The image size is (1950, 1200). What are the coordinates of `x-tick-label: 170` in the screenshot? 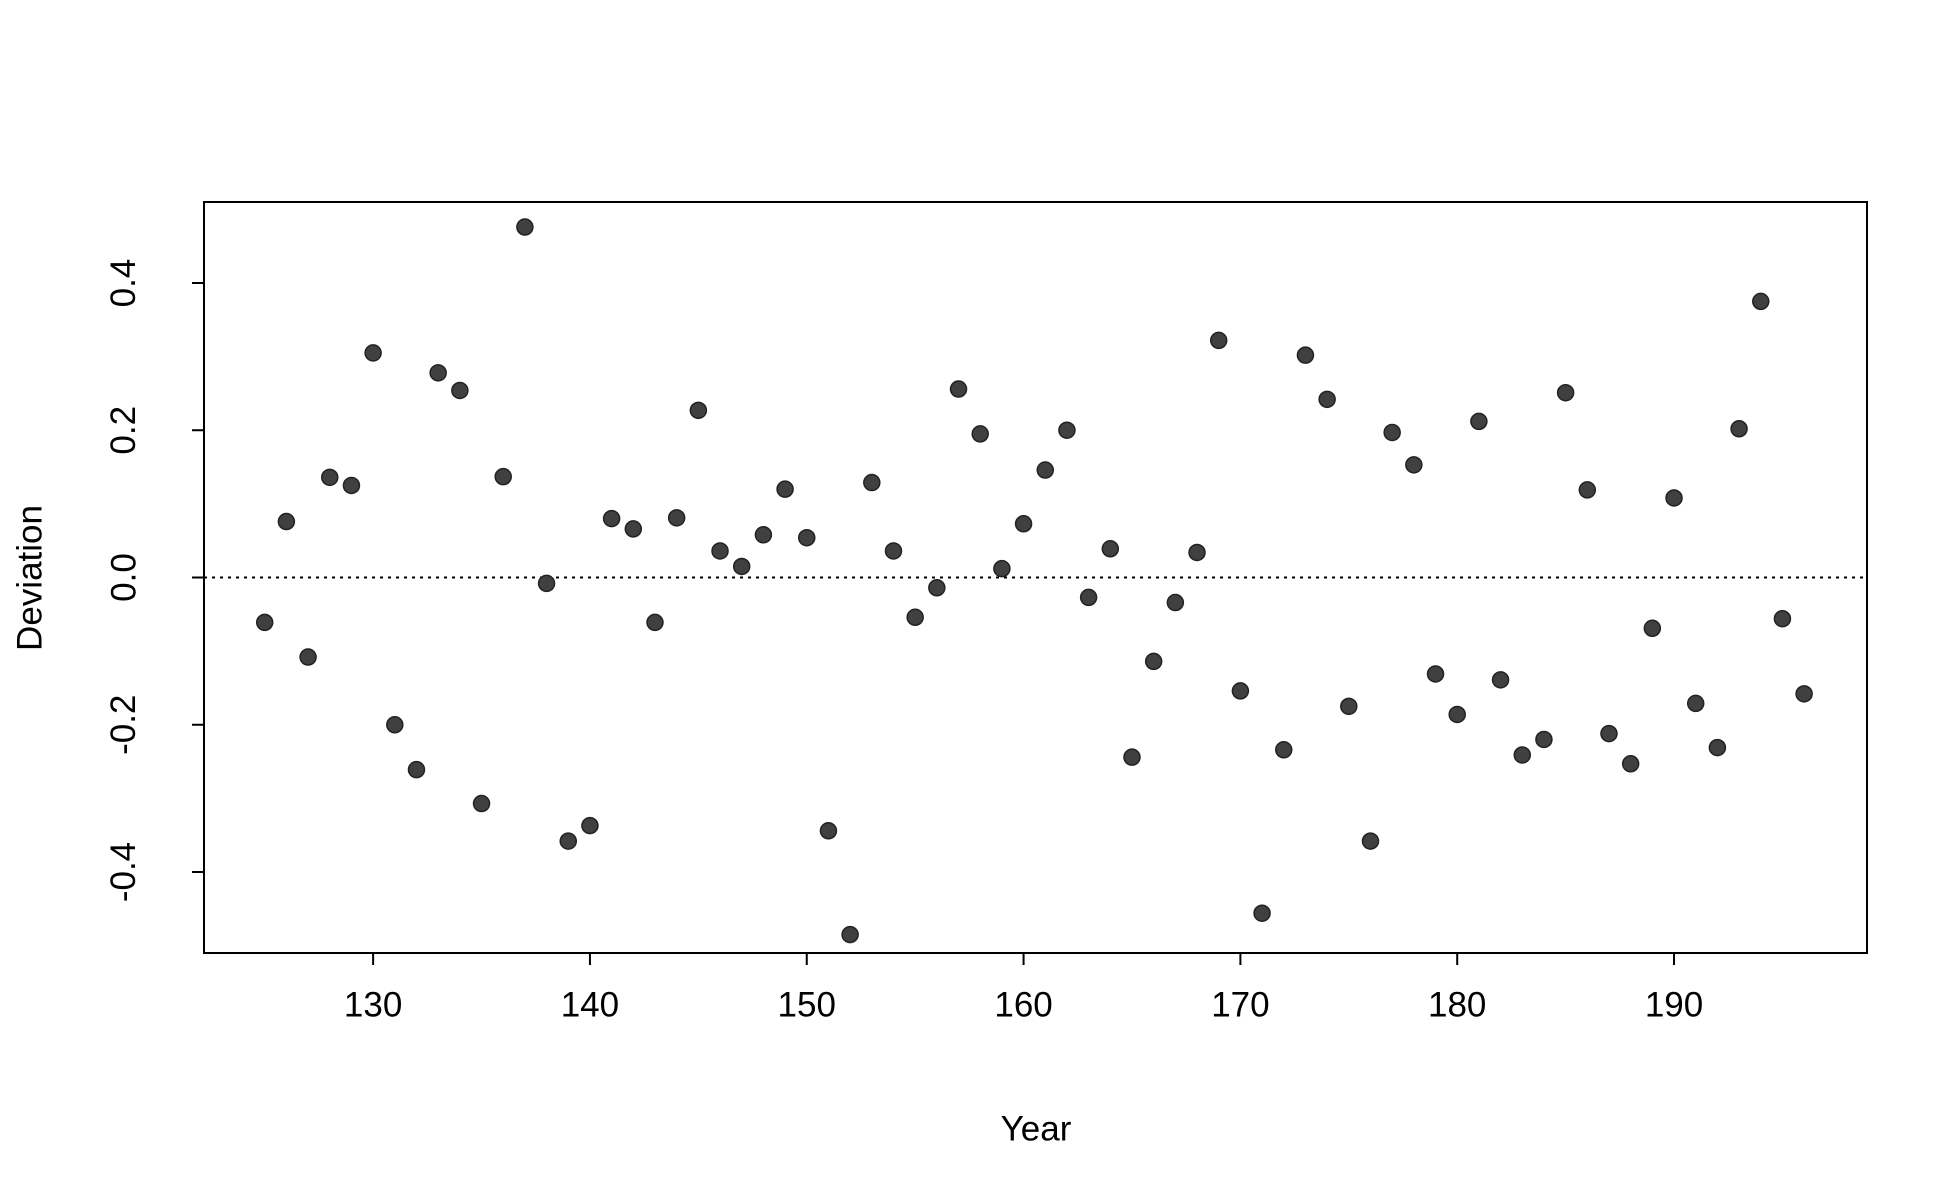 It's located at (1240, 1004).